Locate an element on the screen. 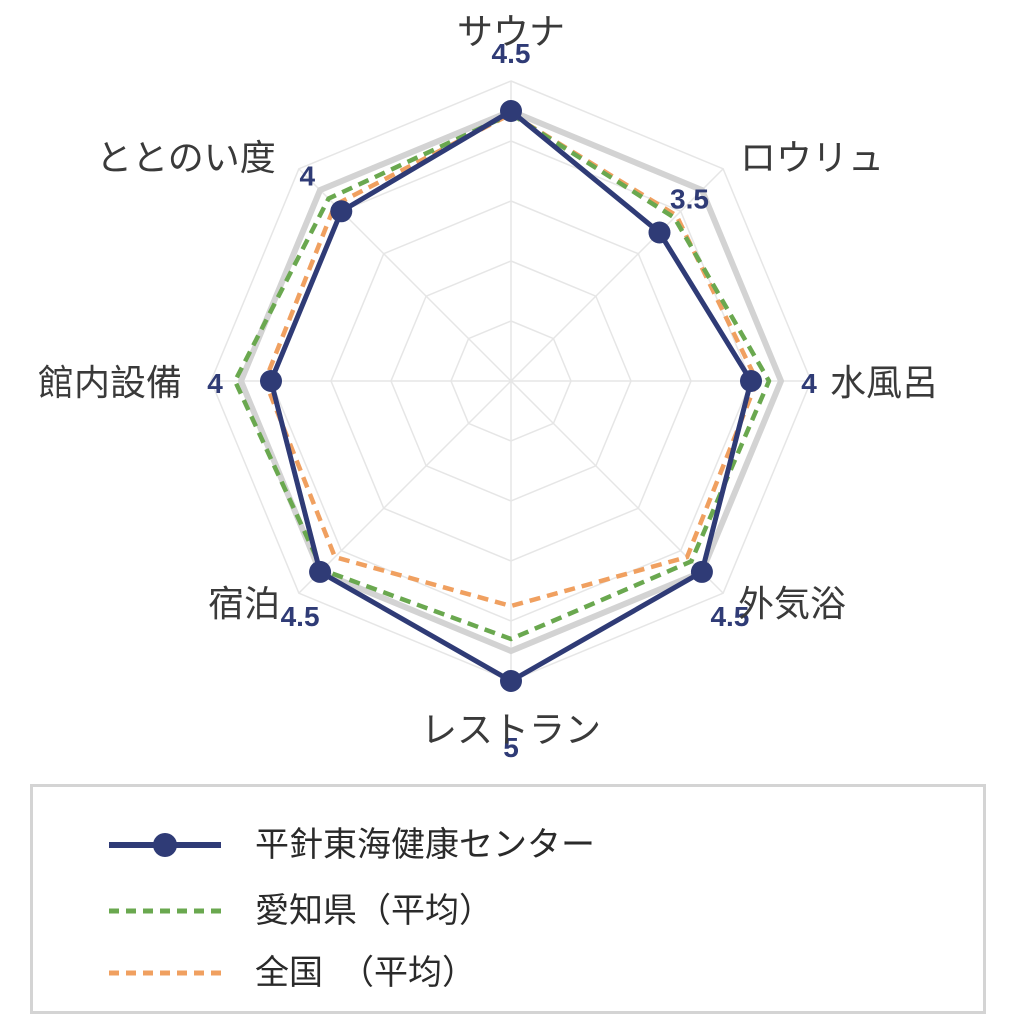 The image size is (1024, 1024). value-label-6: 4 is located at coordinates (215, 383).